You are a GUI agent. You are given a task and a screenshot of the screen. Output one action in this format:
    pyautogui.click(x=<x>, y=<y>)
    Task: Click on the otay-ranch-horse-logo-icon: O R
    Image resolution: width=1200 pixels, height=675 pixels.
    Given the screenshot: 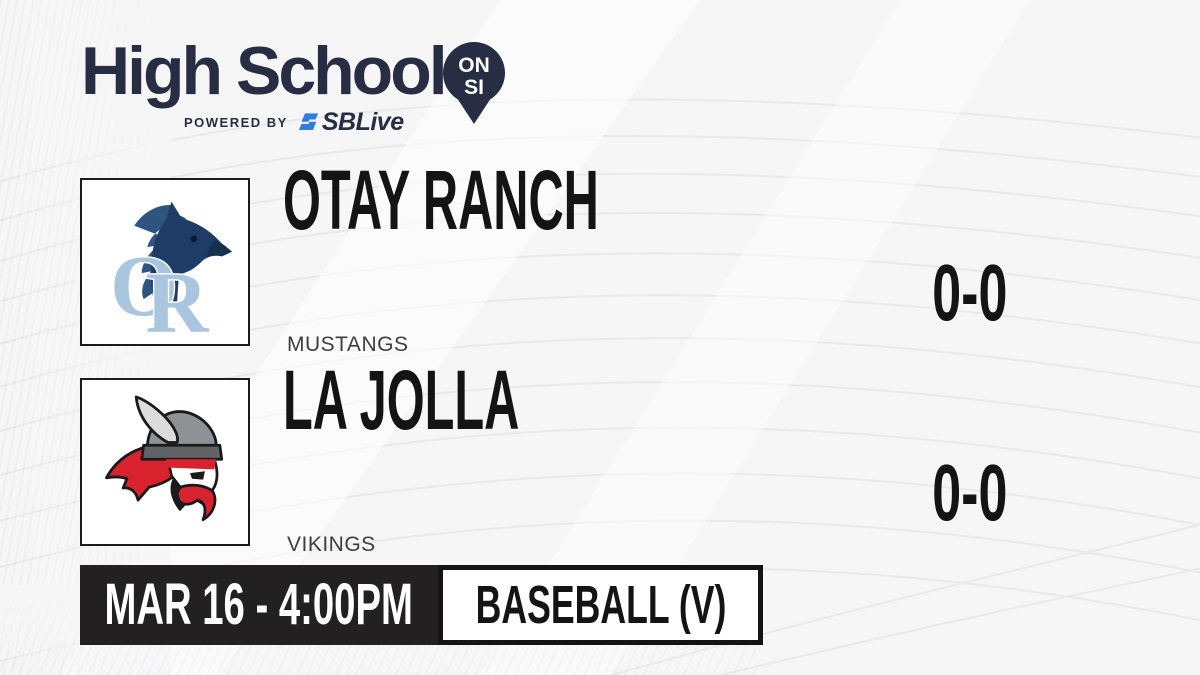 What is the action you would take?
    pyautogui.click(x=170, y=271)
    